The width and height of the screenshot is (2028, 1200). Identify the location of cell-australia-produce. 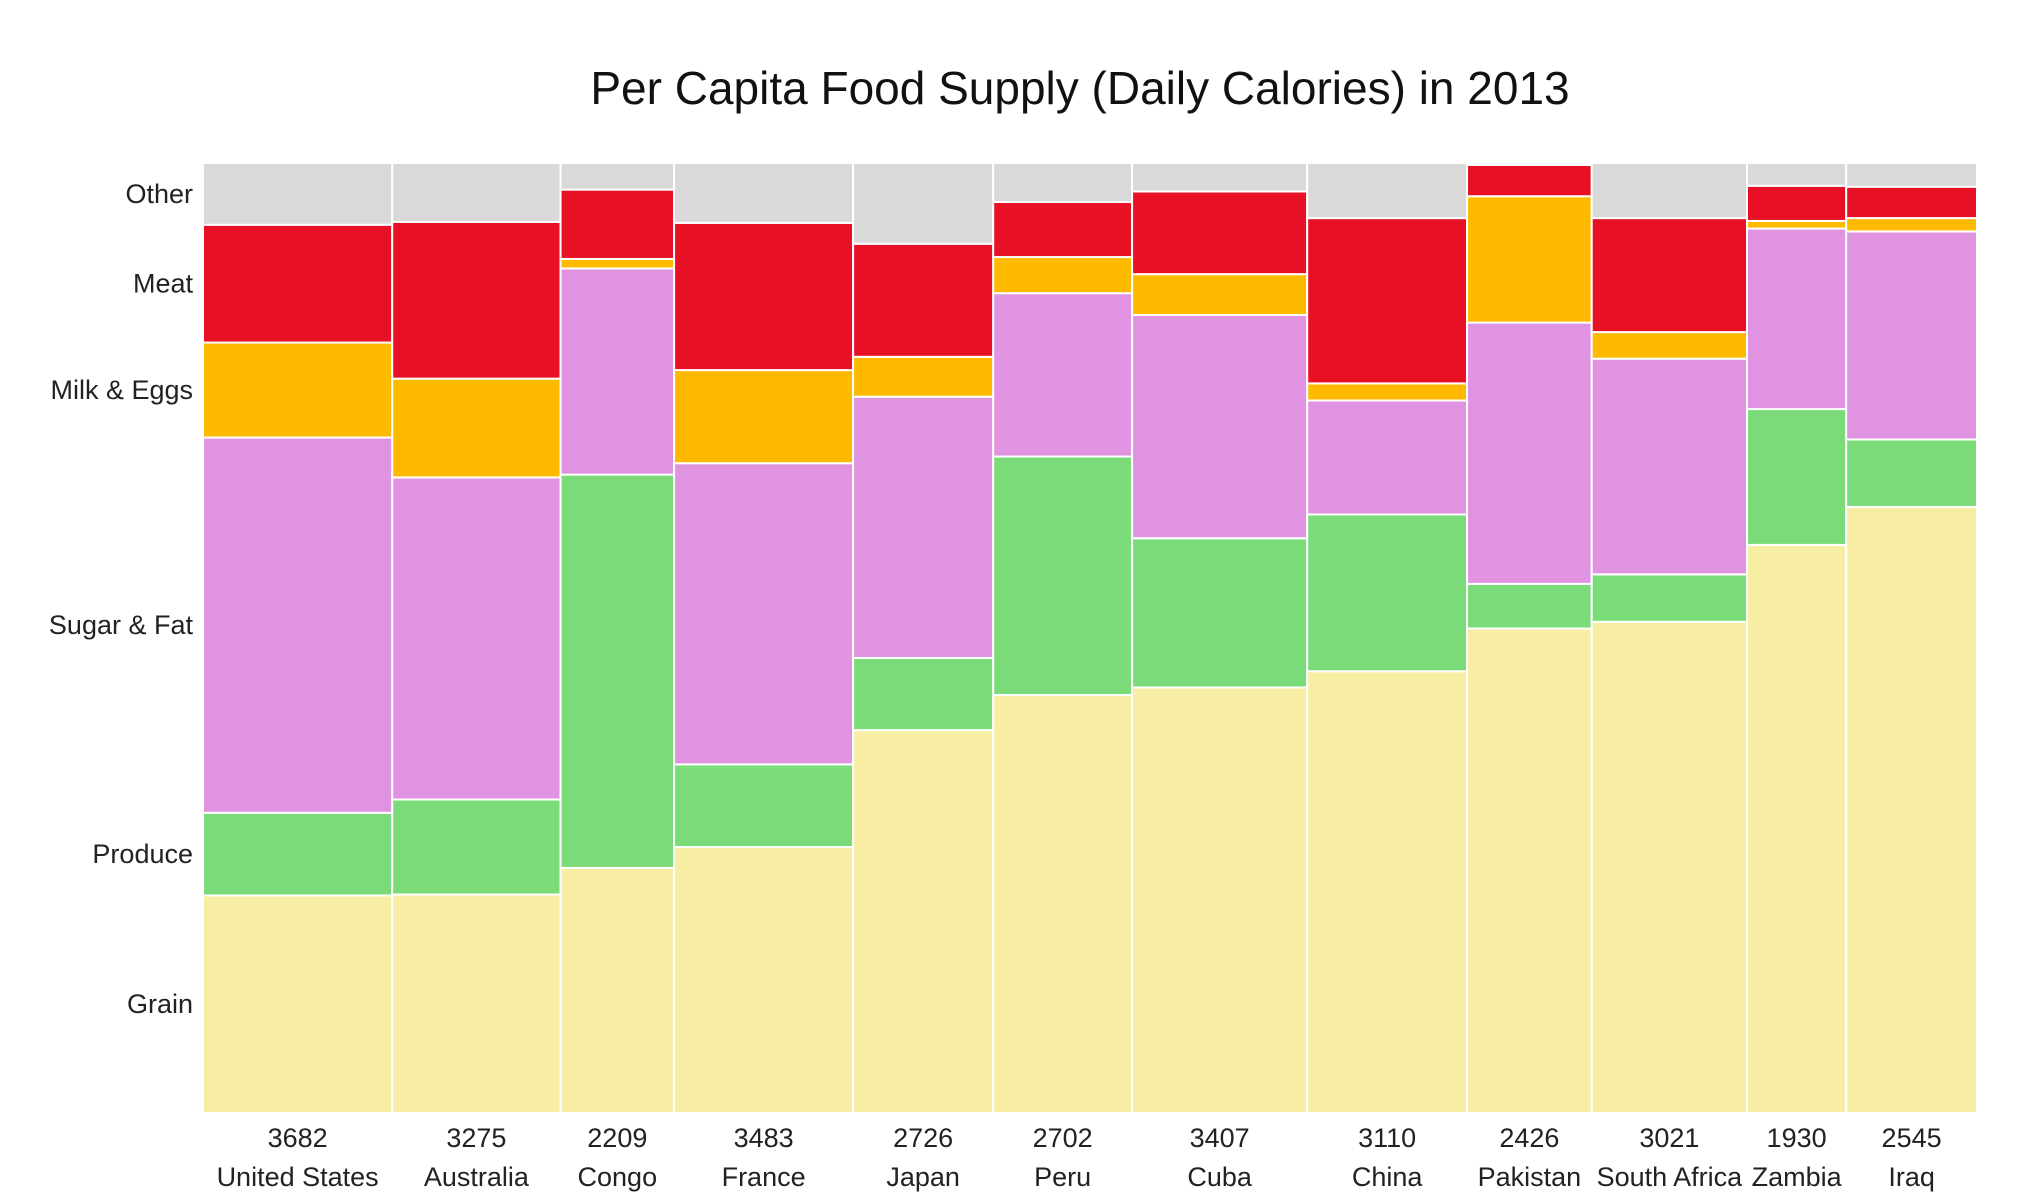
(476, 847).